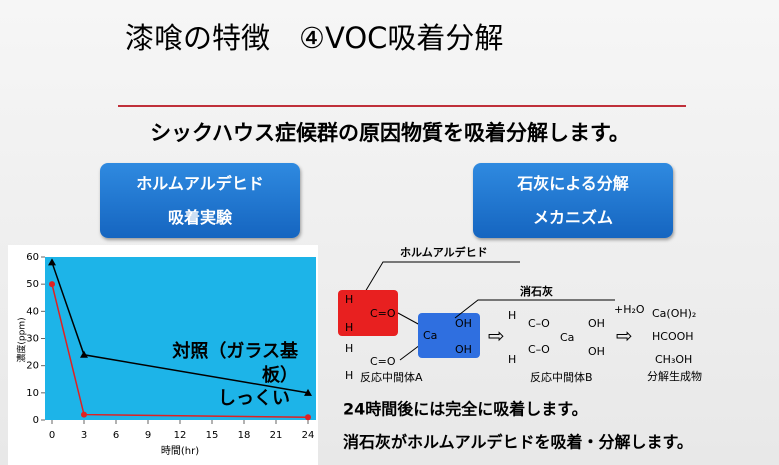 Image resolution: width=779 pixels, height=465 pixels. I want to click on info-box: 石灰による分解 メカニズム, so click(573, 200).